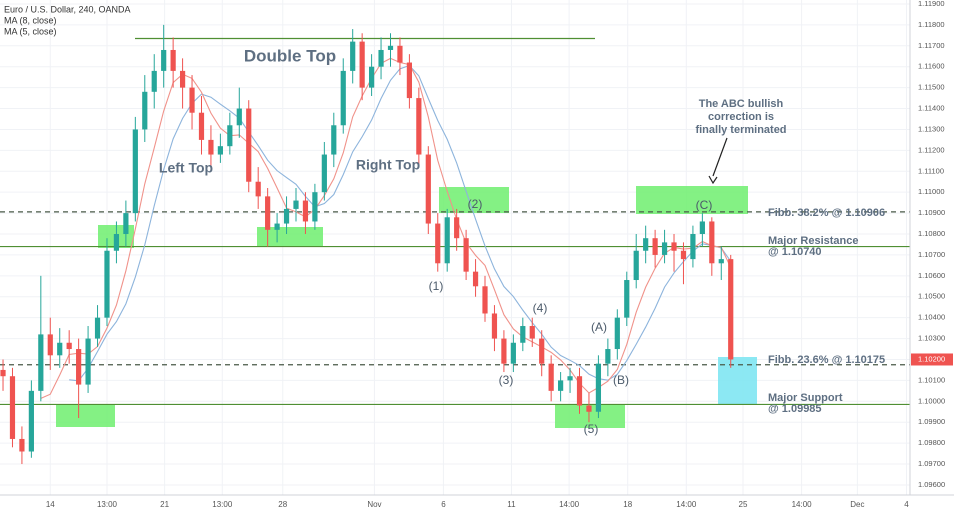 This screenshot has height=513, width=954. I want to click on legend-entry: MA (8, close), so click(30, 20).